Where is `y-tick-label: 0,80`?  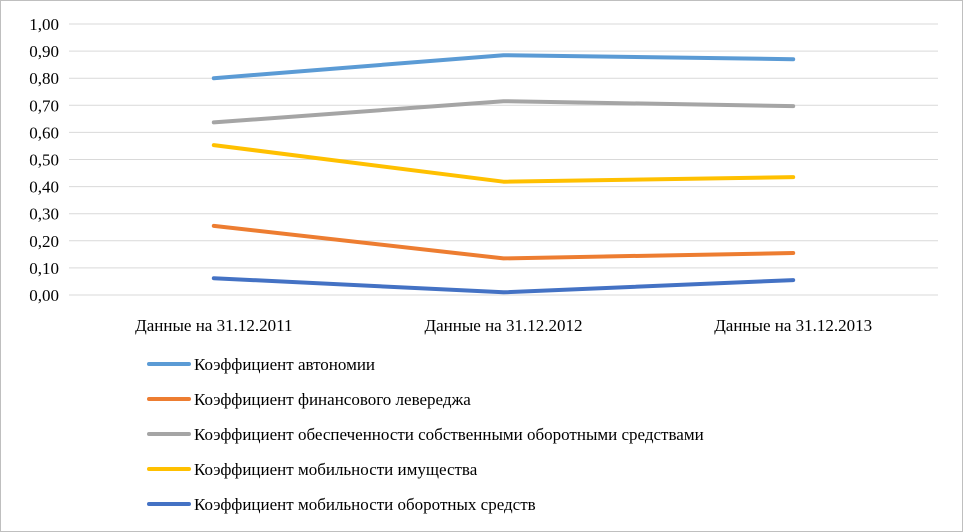 y-tick-label: 0,80 is located at coordinates (44, 78).